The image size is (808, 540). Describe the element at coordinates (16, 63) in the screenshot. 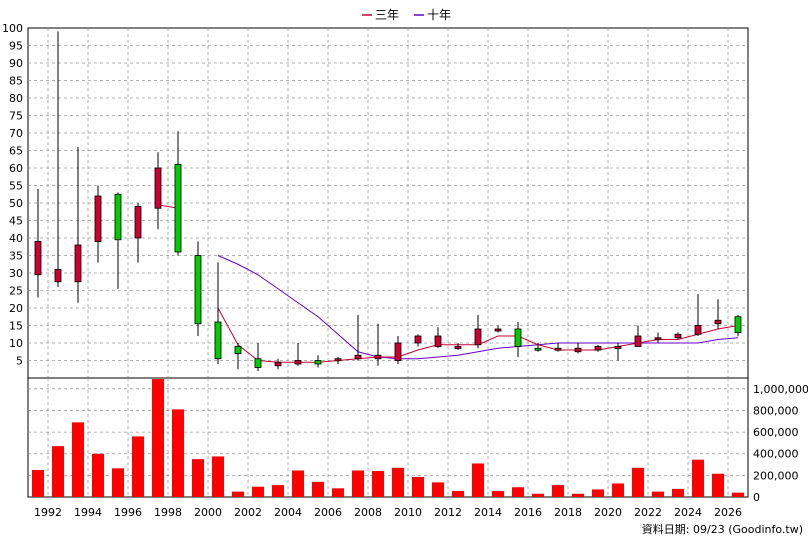

I see `price-tick-label: 90` at that location.